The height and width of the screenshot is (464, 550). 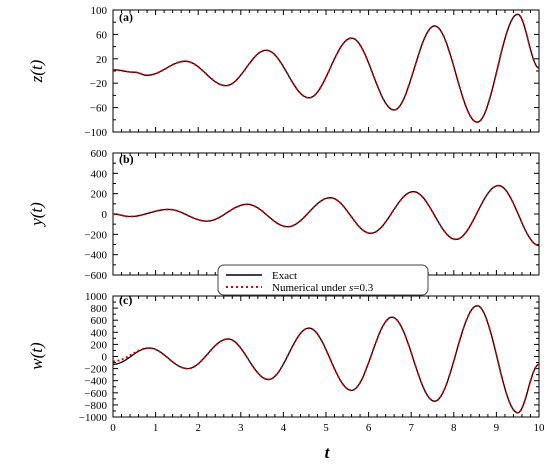 I want to click on panel-b-exact-line, so click(x=326, y=215).